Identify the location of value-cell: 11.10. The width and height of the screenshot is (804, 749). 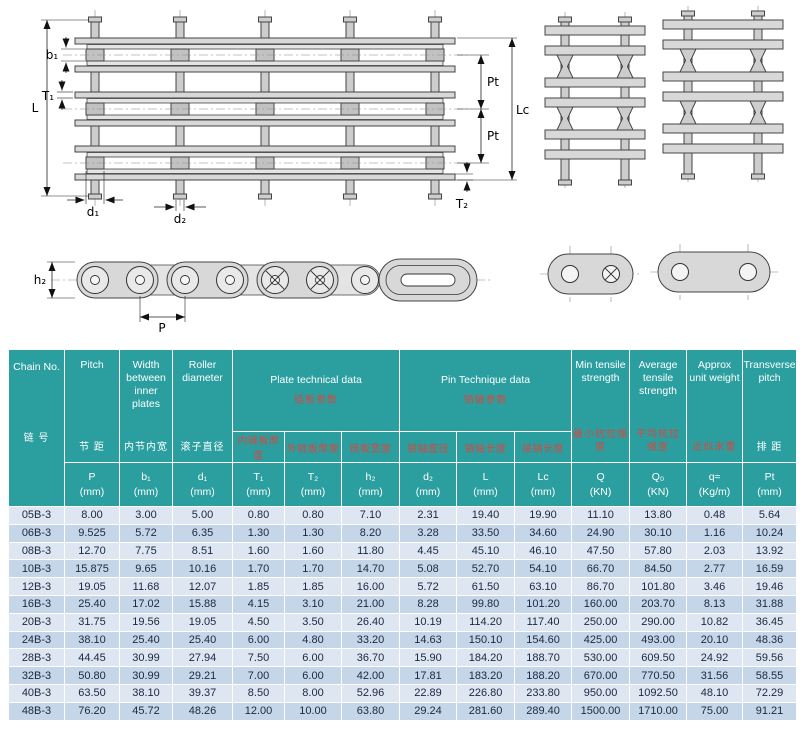
(601, 515).